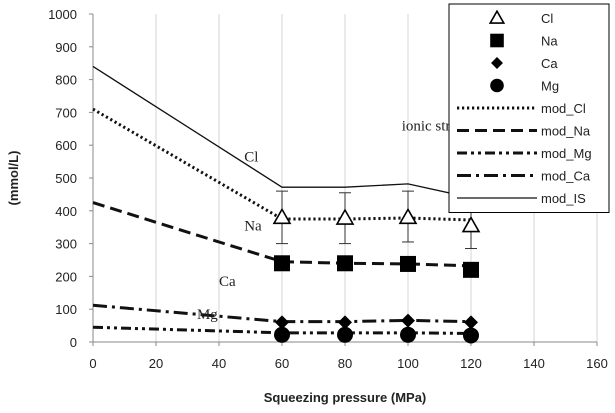 This screenshot has width=615, height=413. Describe the element at coordinates (219, 363) in the screenshot. I see `x-tick-label: 40` at that location.